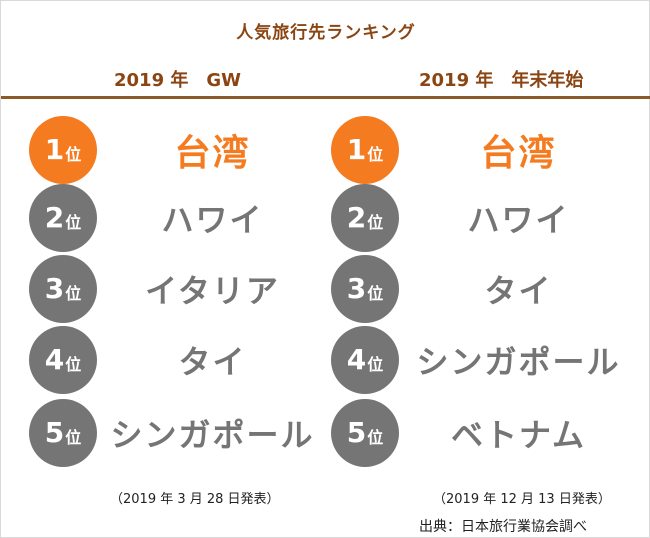  What do you see at coordinates (522, 499) in the screenshot?
I see `announcement-date-year-end: （2019 年 12 月 13 日発表）` at bounding box center [522, 499].